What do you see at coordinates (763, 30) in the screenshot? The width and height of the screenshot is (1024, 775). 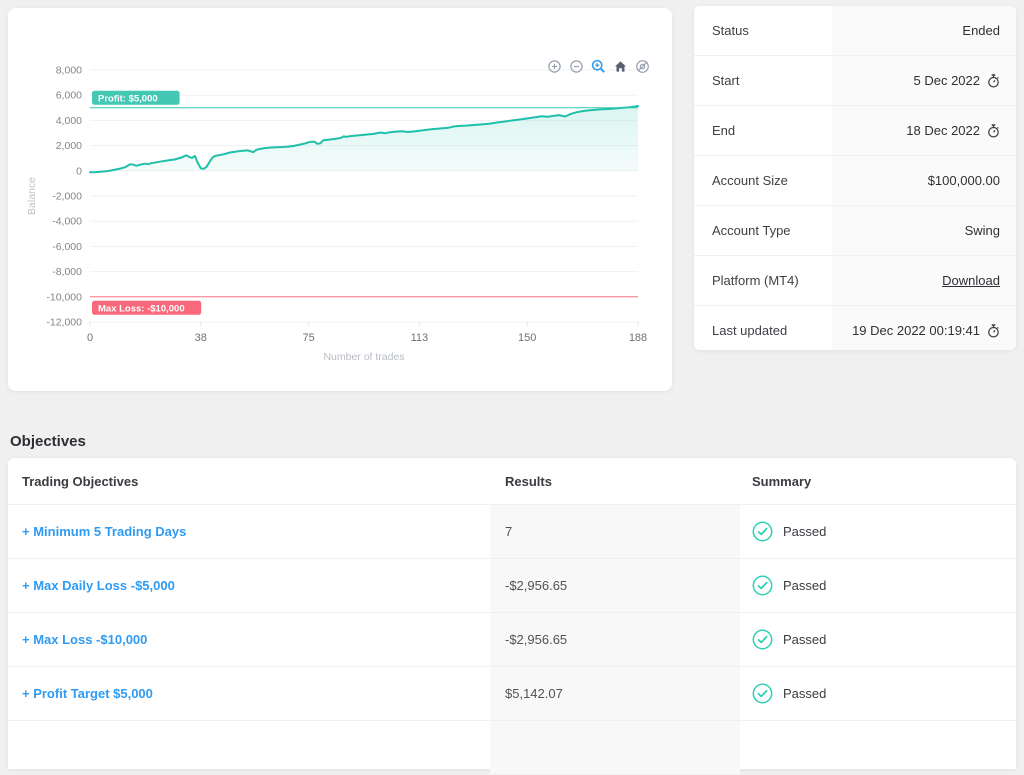 I see `status-label: Status` at bounding box center [763, 30].